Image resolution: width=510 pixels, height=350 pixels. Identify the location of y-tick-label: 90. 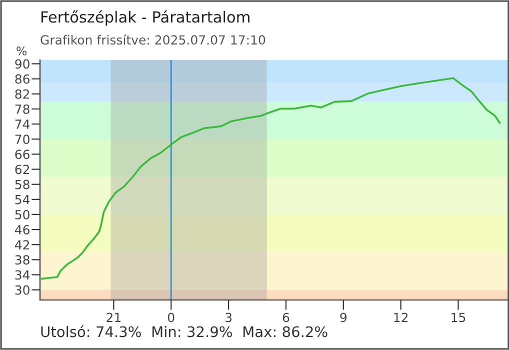
(22, 64).